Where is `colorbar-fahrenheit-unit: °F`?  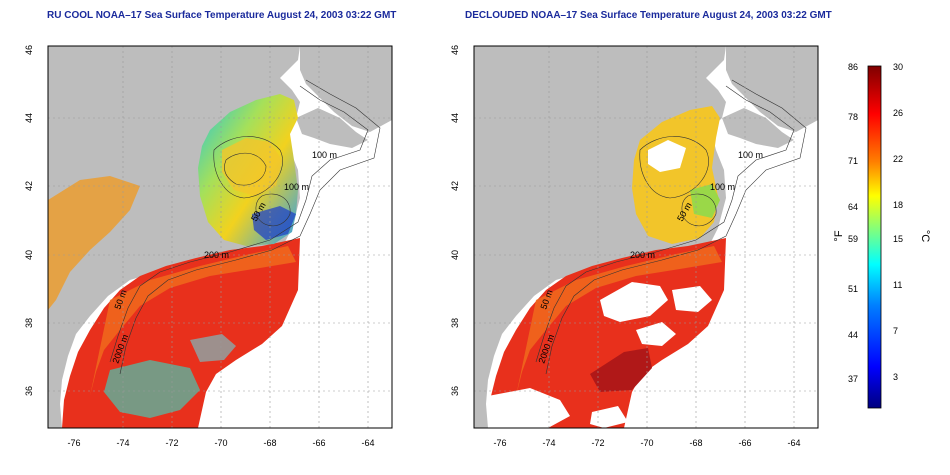 colorbar-fahrenheit-unit: °F is located at coordinates (839, 235).